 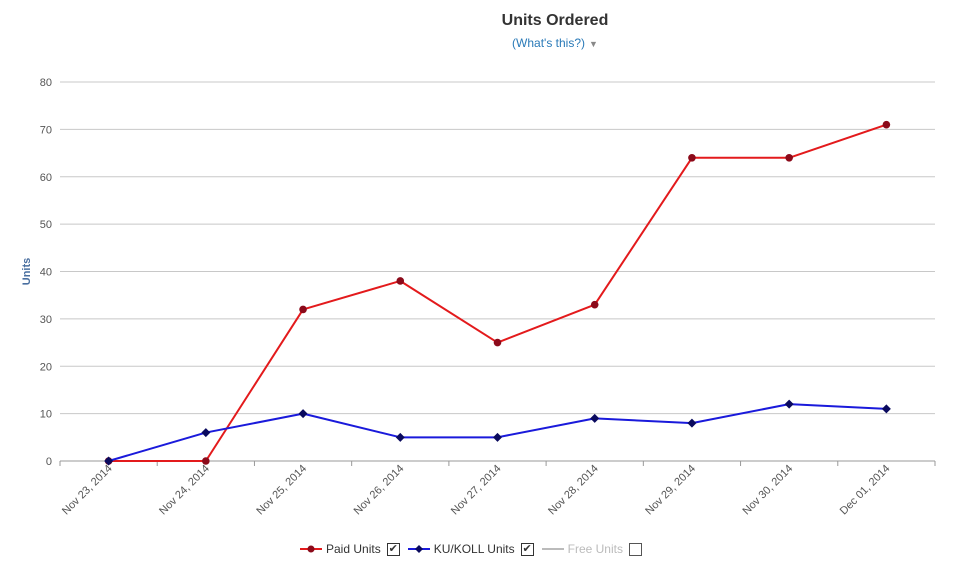 What do you see at coordinates (483, 43) in the screenshot?
I see `whats-this-link: (What's this?) ▼` at bounding box center [483, 43].